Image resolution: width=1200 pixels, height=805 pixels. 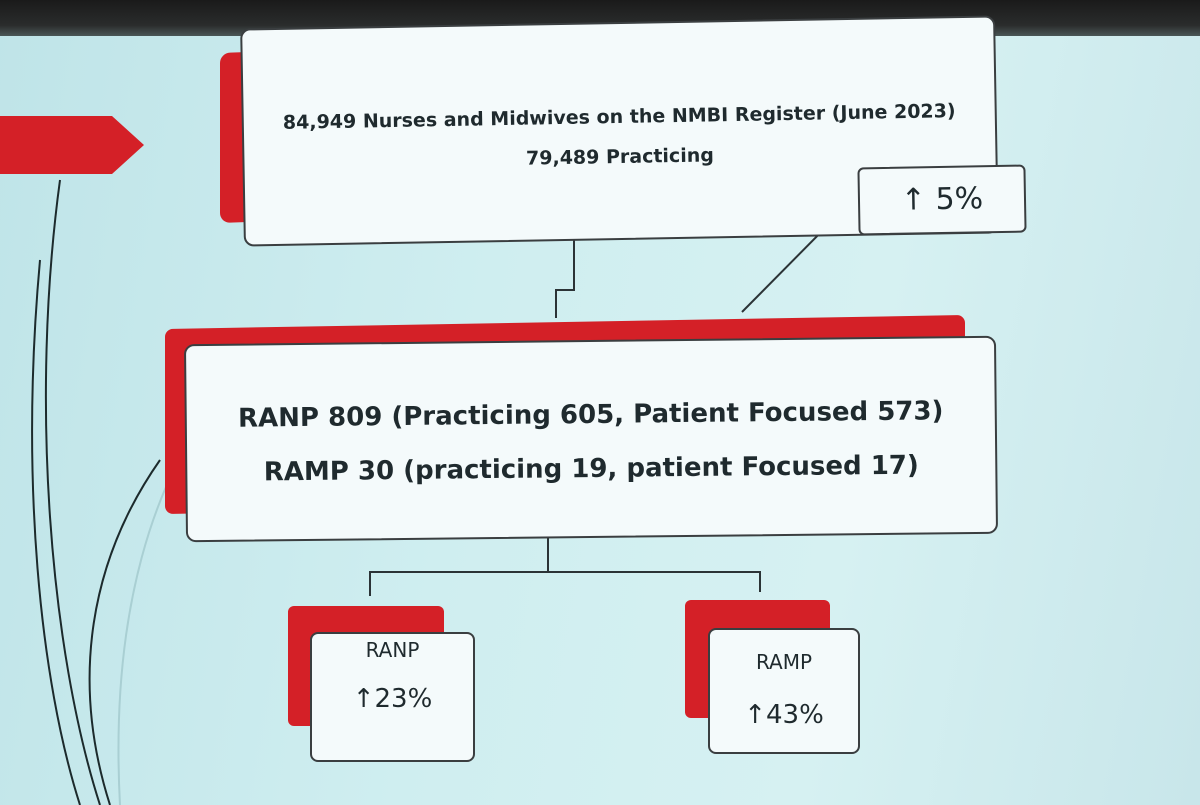 What do you see at coordinates (392, 650) in the screenshot?
I see `ranp-label: RANP` at bounding box center [392, 650].